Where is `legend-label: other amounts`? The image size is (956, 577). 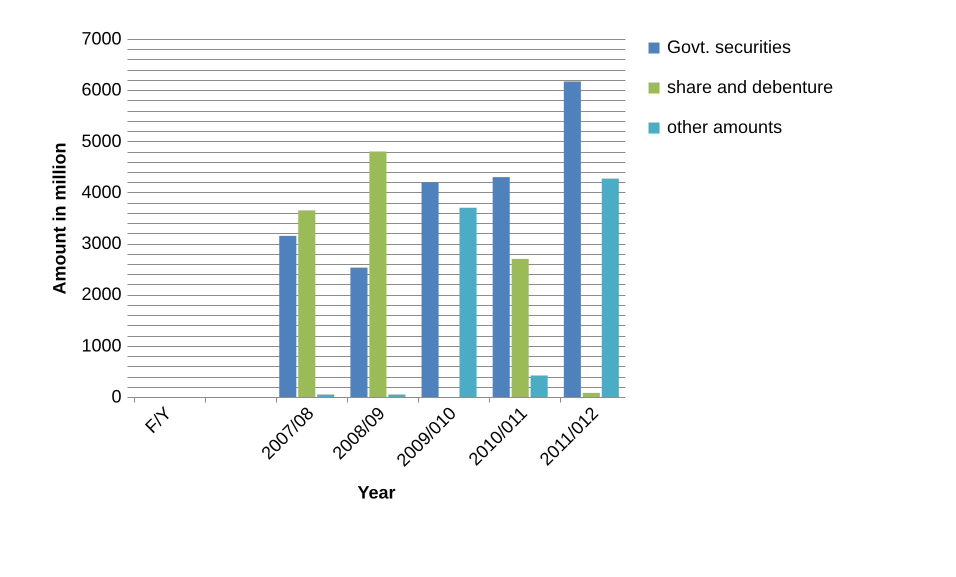
legend-label: other amounts is located at coordinates (724, 127).